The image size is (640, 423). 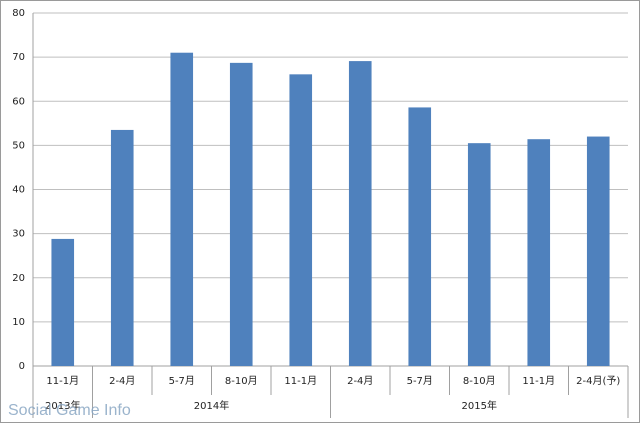 I want to click on group-label: 2015年, so click(x=479, y=405).